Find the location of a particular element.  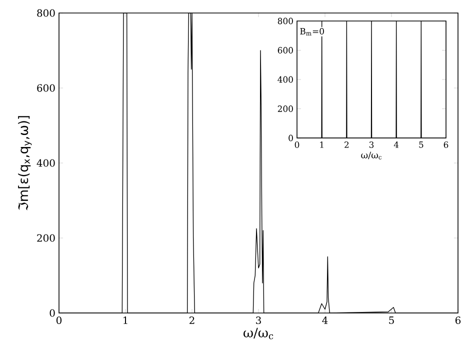

y-axis-title: ℑm[ε(q$_{x}$,q$_{y}$,ω)] is located at coordinates (25, 163).